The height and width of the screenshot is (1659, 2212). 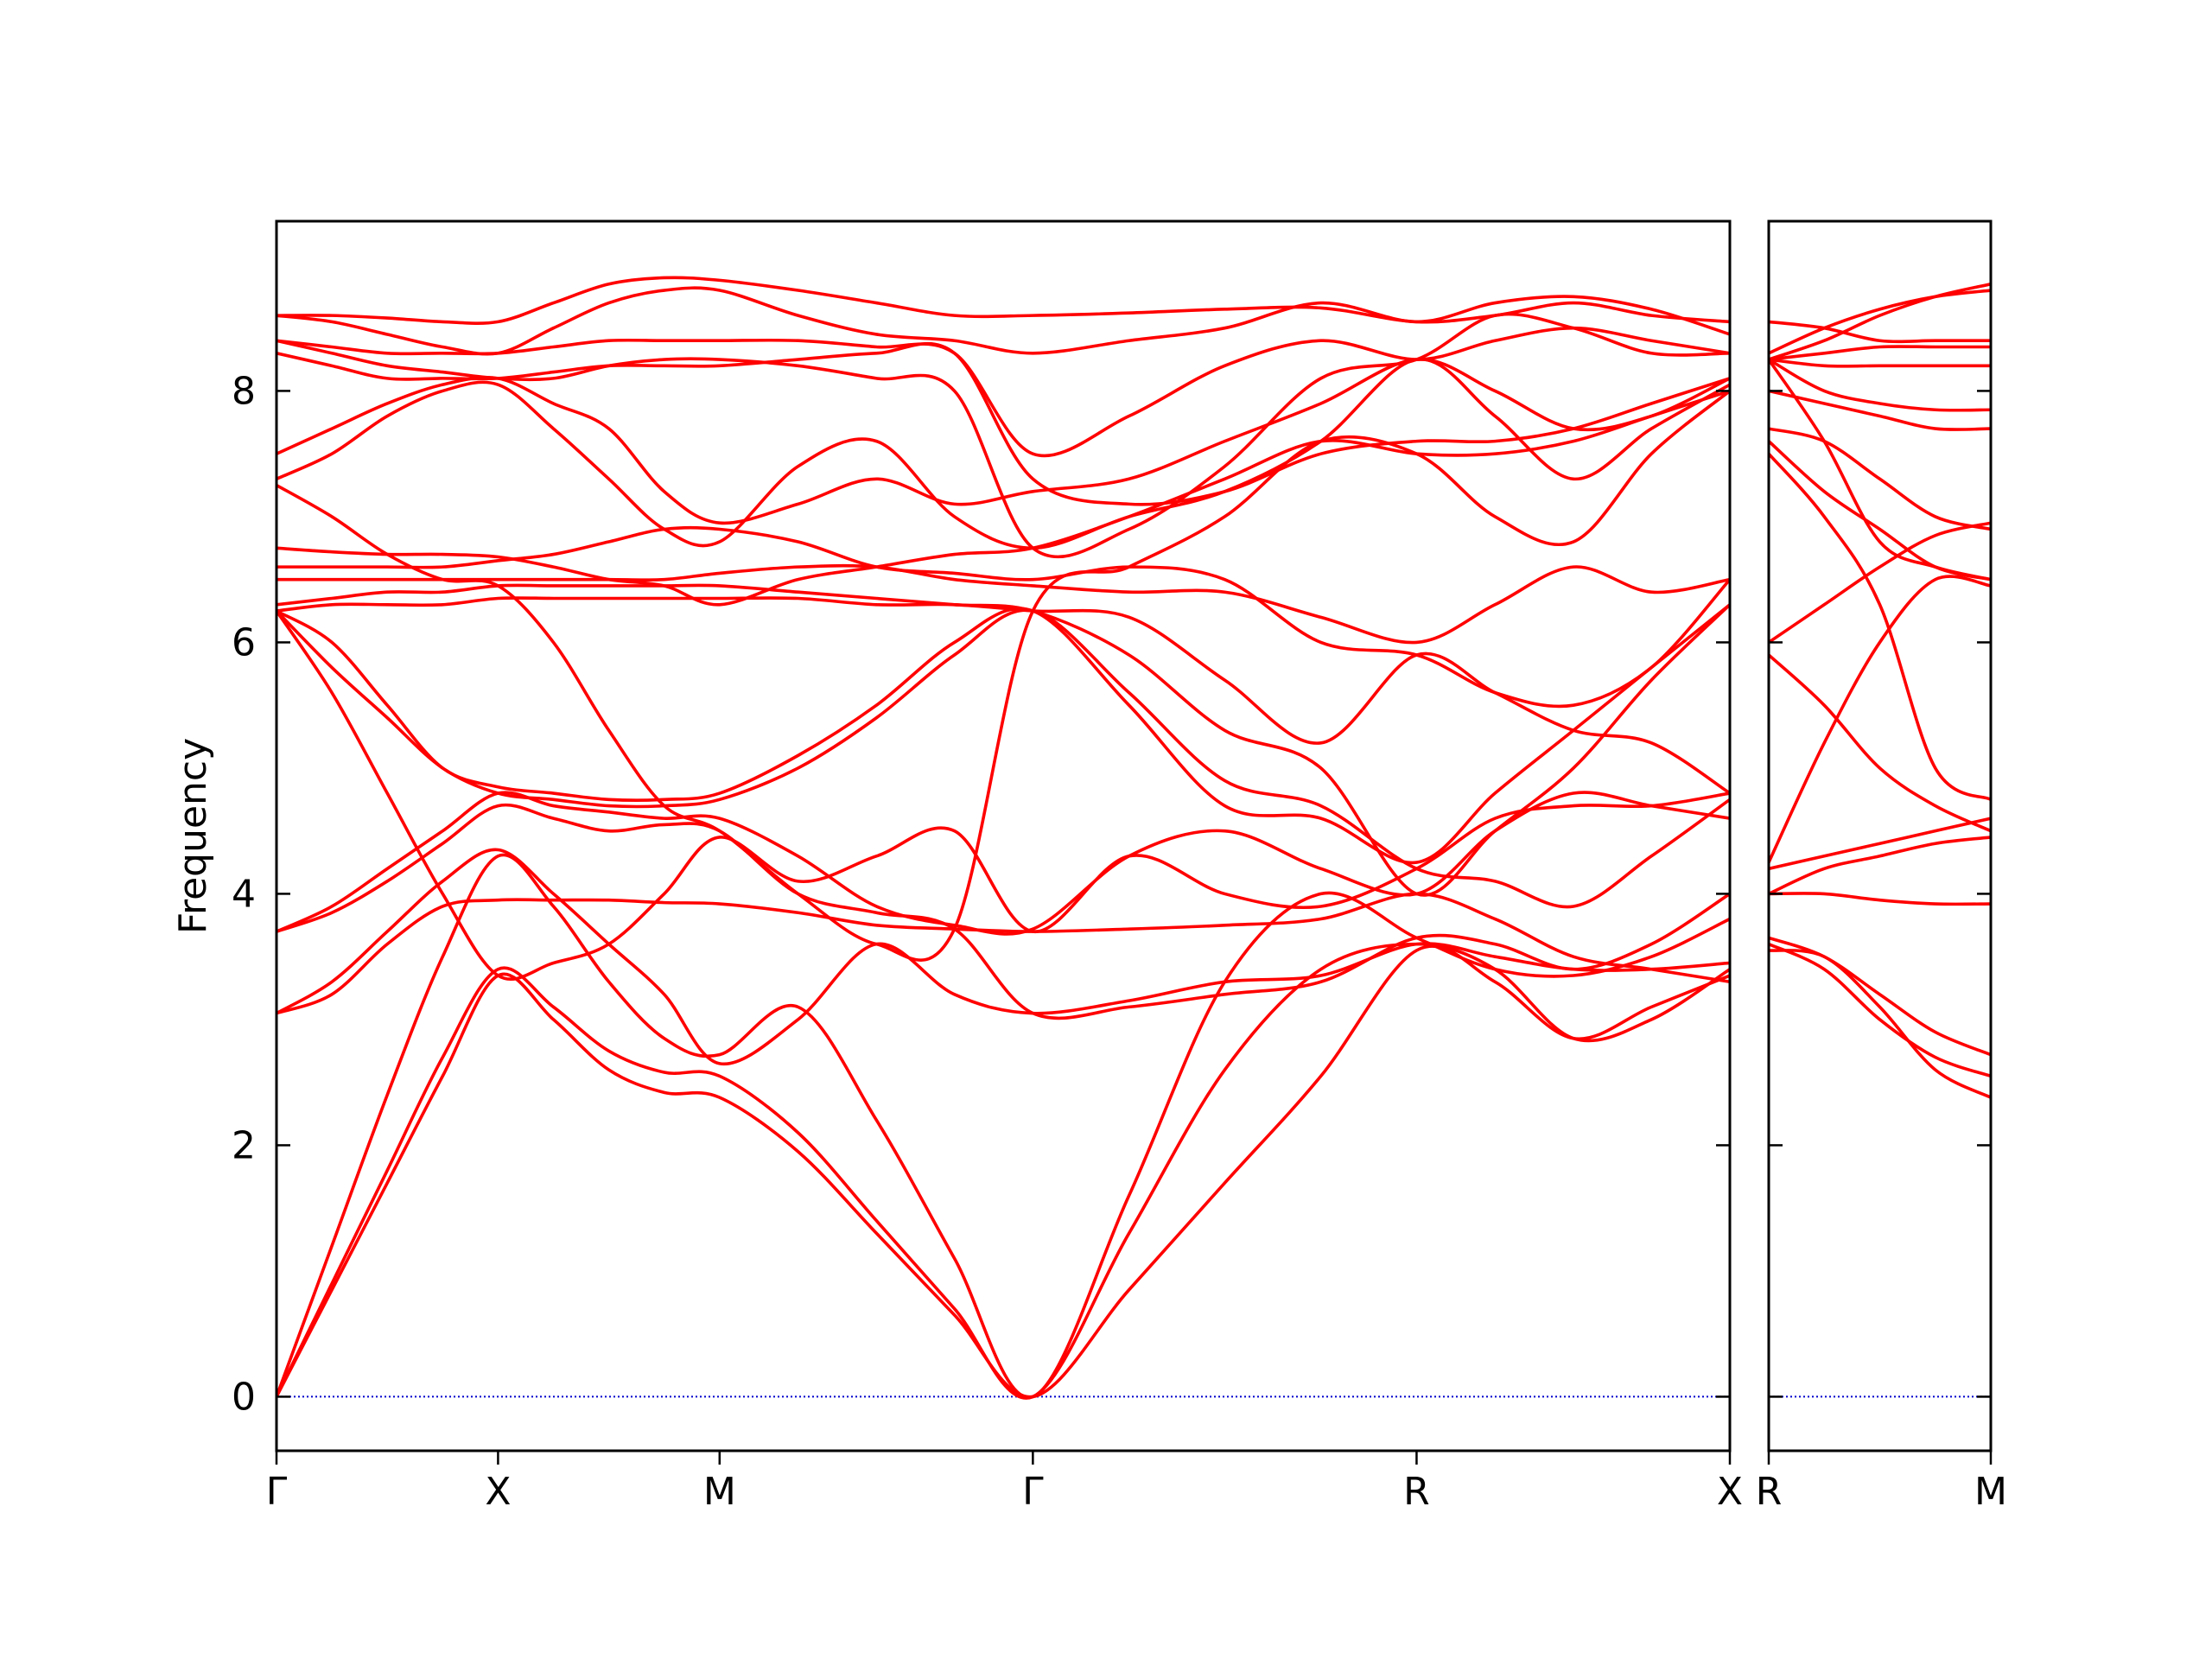 What do you see at coordinates (244, 642) in the screenshot?
I see `y-tick-label: 6` at bounding box center [244, 642].